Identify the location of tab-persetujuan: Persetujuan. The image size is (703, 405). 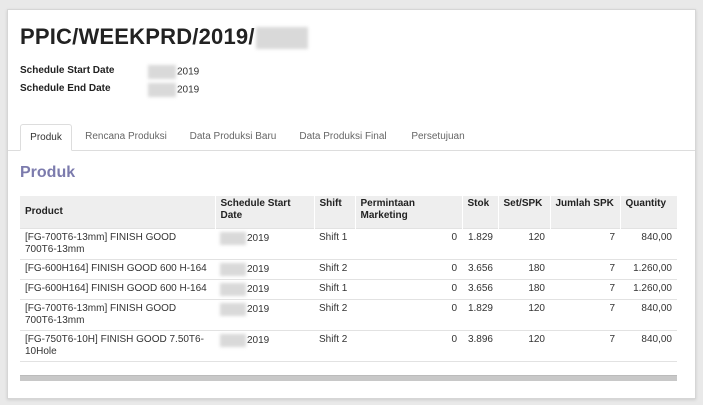
(438, 136).